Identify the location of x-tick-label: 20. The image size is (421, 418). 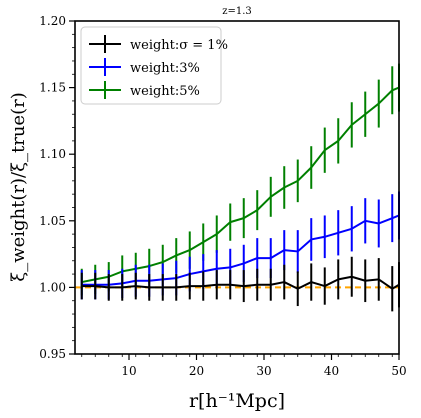
(196, 371).